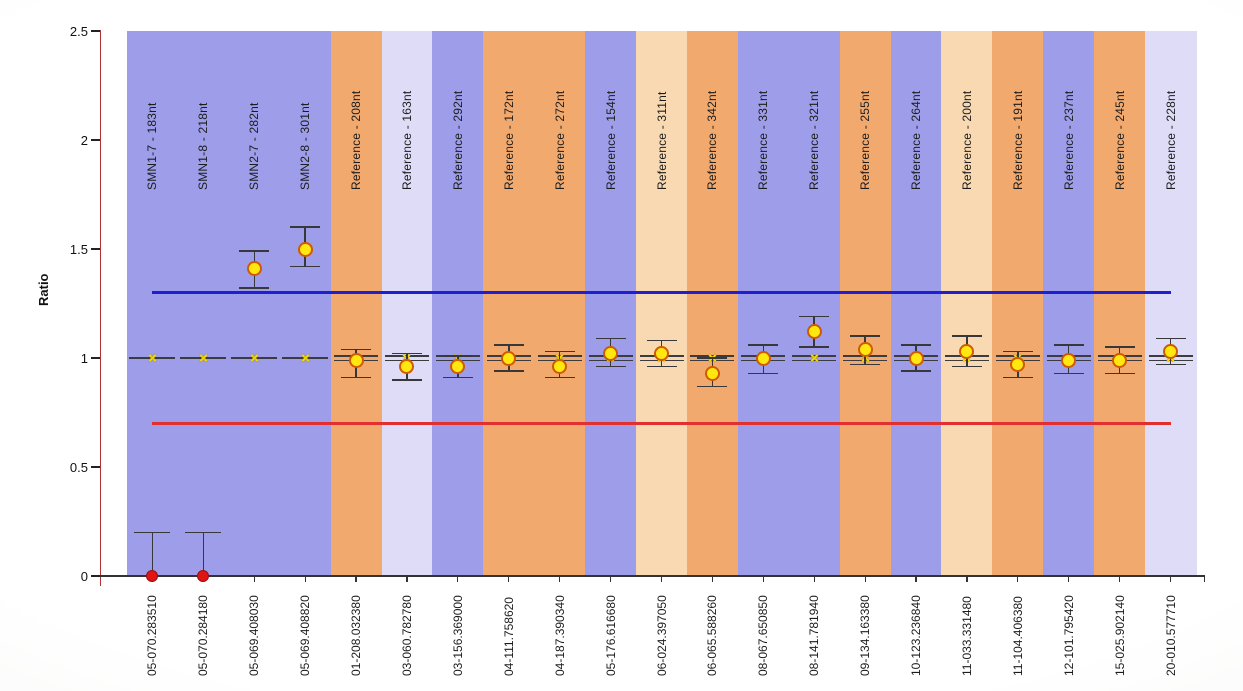  Describe the element at coordinates (356, 635) in the screenshot. I see `probe-position-label: 01-208.032380` at that location.